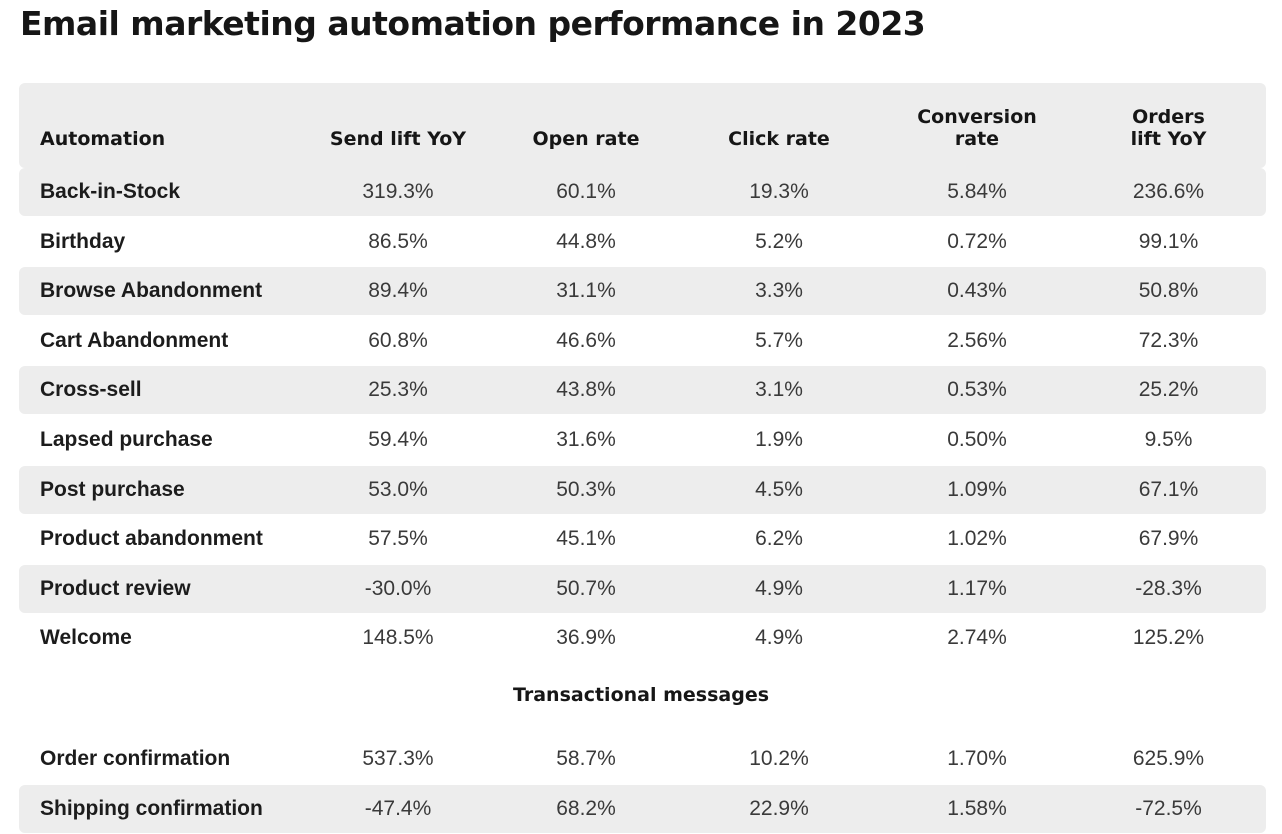  What do you see at coordinates (586, 539) in the screenshot?
I see `open-rate-value: 45.1%` at bounding box center [586, 539].